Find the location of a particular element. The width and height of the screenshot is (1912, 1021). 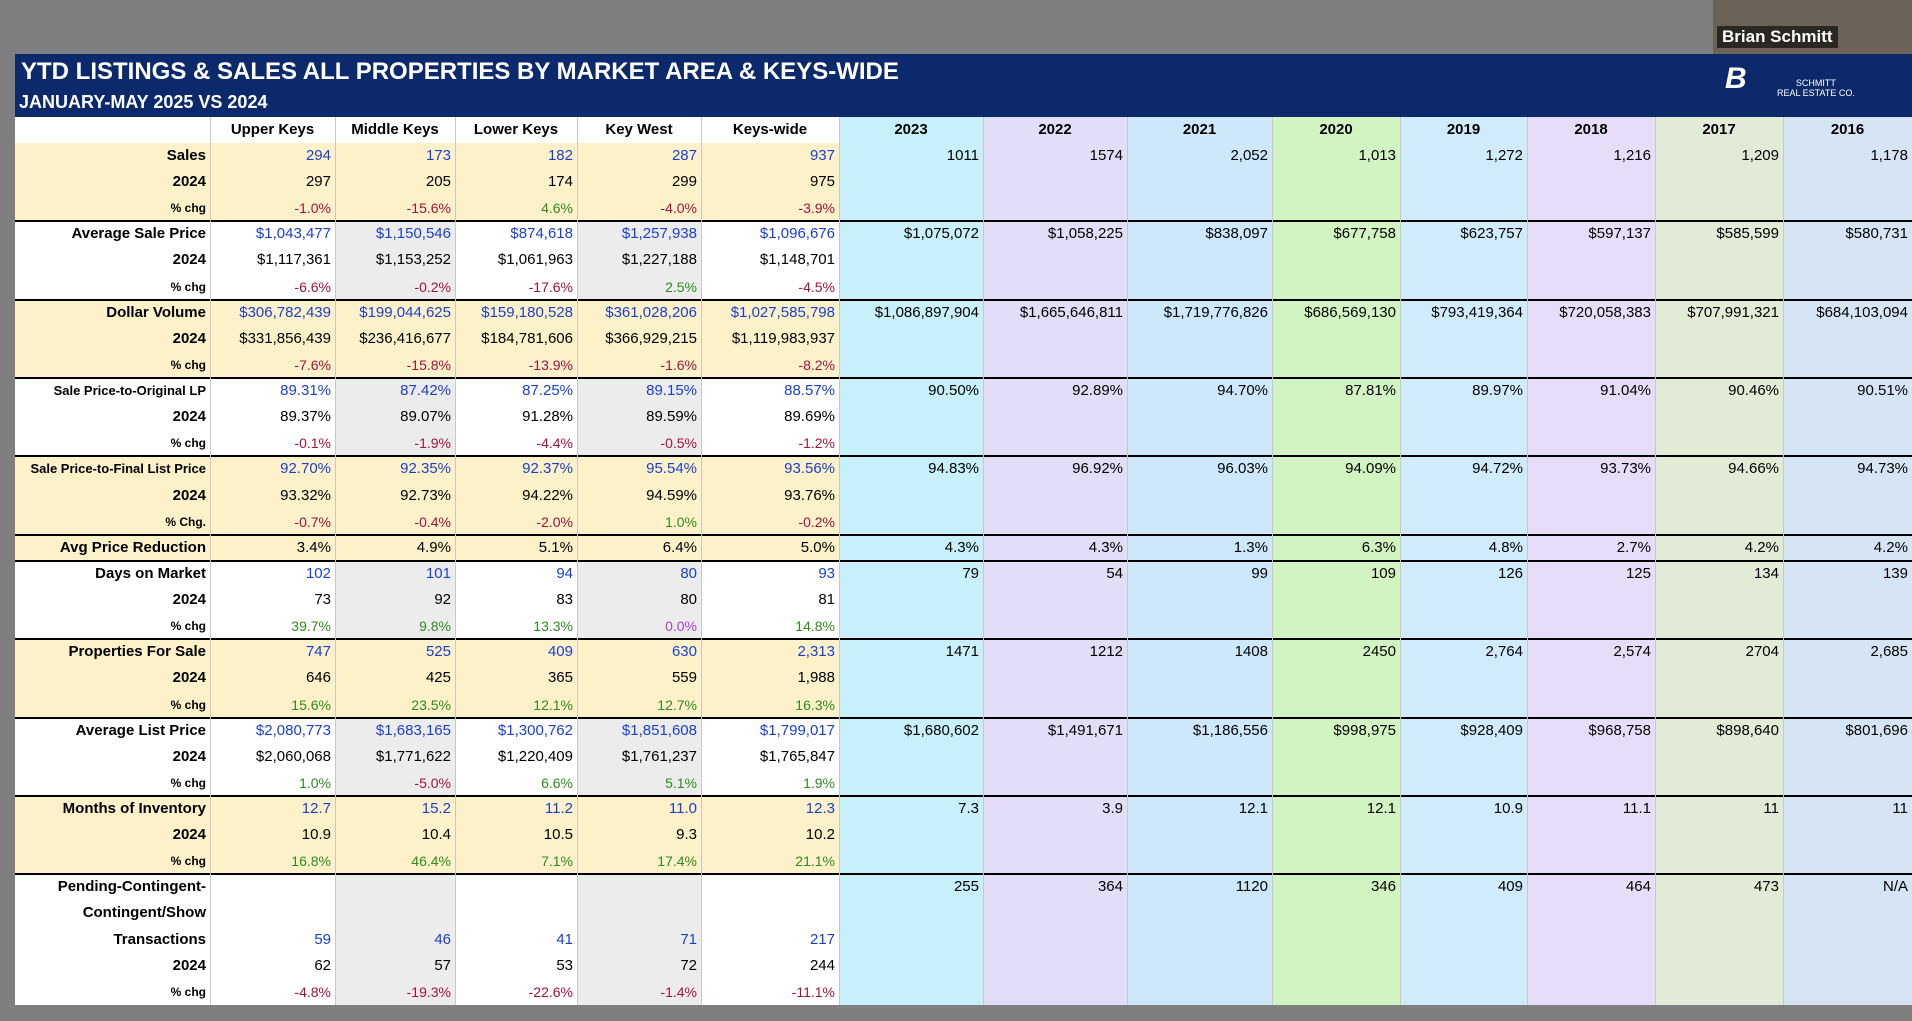

value-cell: 287 is located at coordinates (684, 155).